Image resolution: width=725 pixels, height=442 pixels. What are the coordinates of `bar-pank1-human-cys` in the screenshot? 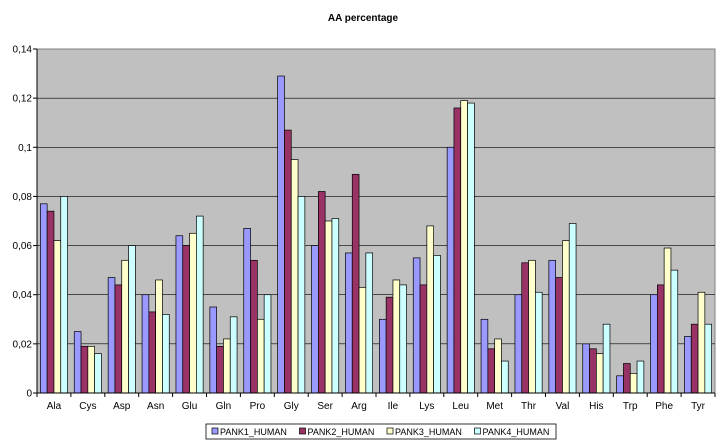 It's located at (77, 362).